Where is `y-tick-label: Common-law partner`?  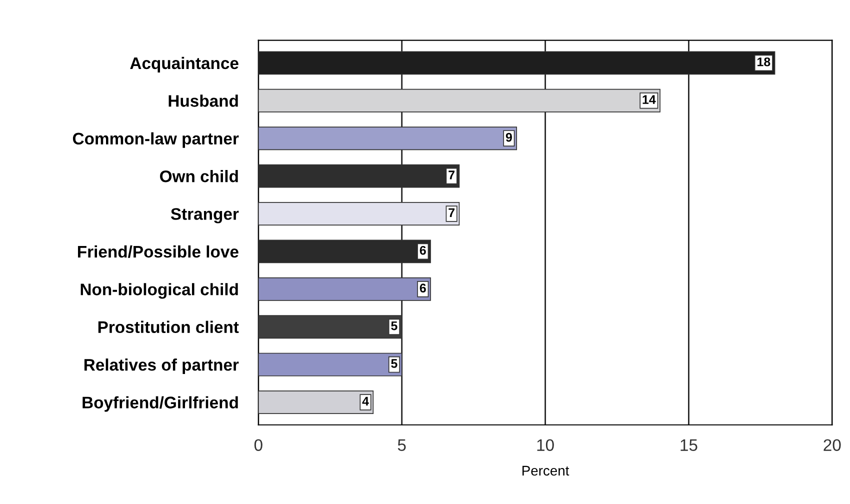
y-tick-label: Common-law partner is located at coordinates (155, 140).